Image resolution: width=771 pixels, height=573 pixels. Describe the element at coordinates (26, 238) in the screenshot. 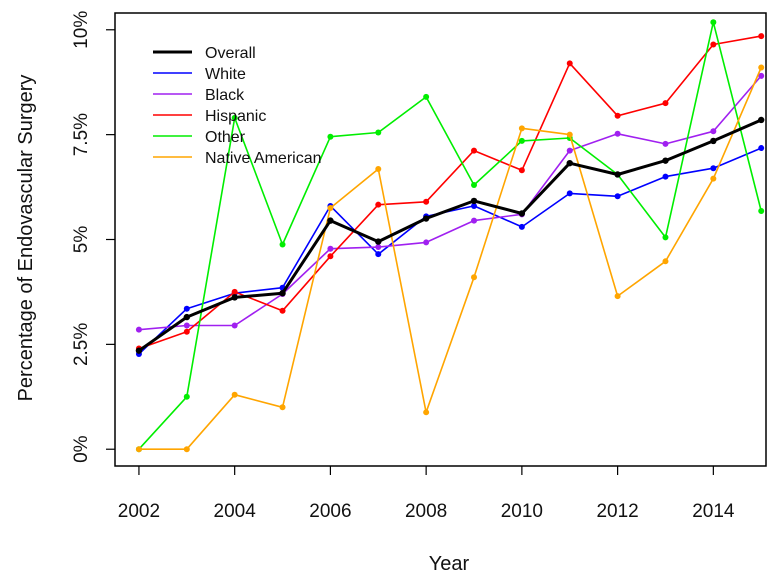

I see `y-axis-label: Percentage of Endovascular Surgery` at that location.